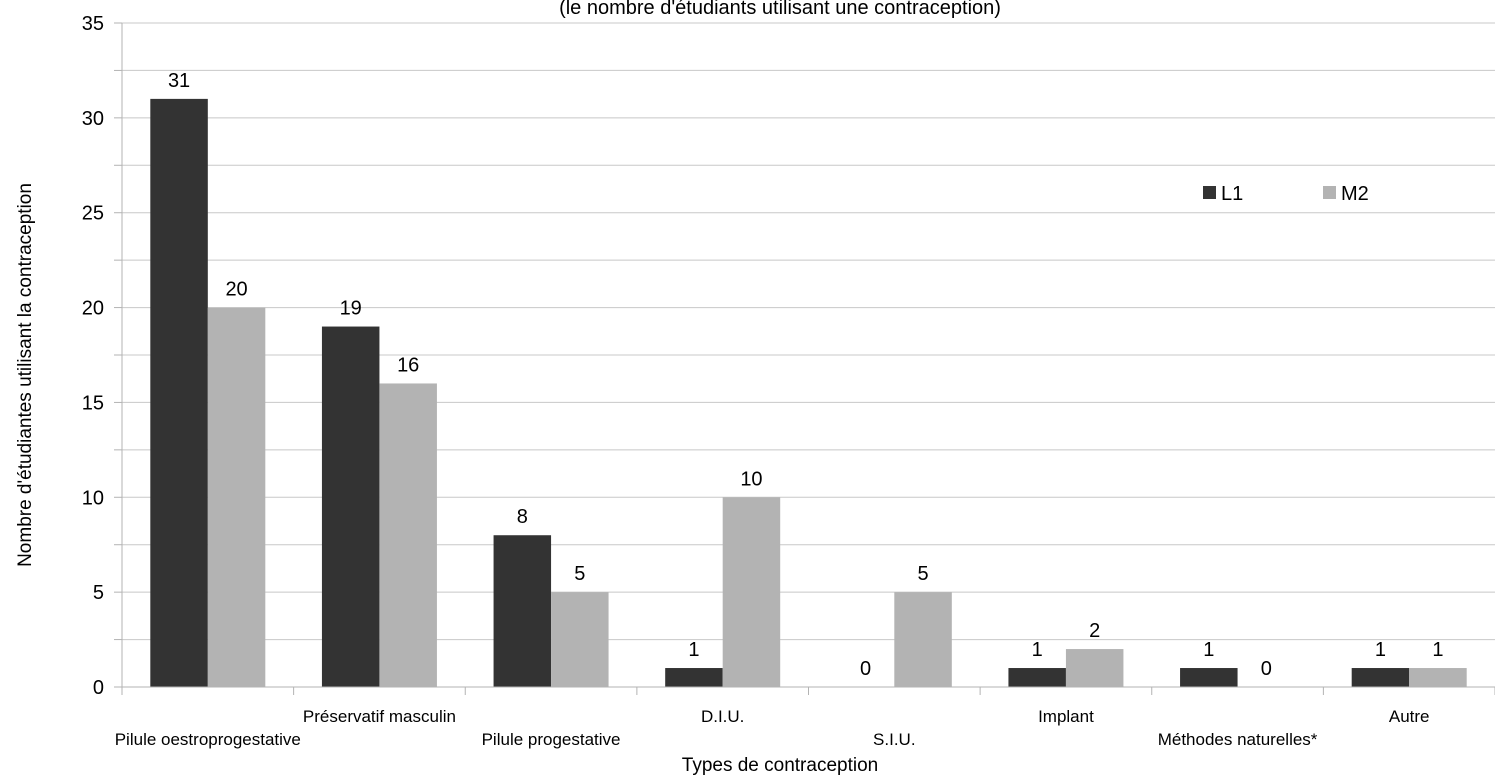 The image size is (1495, 775). I want to click on legend: L1 M2, so click(1286, 194).